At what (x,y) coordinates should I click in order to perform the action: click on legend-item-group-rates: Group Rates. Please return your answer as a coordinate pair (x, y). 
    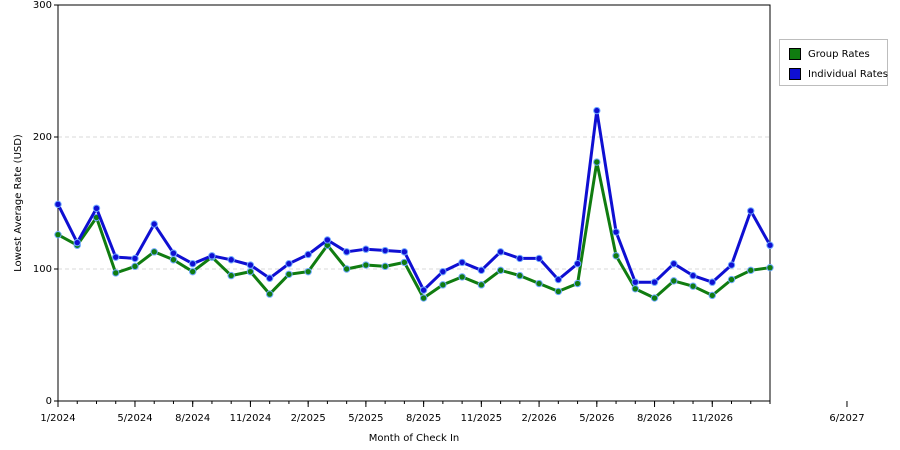
    Looking at the image, I should click on (829, 54).